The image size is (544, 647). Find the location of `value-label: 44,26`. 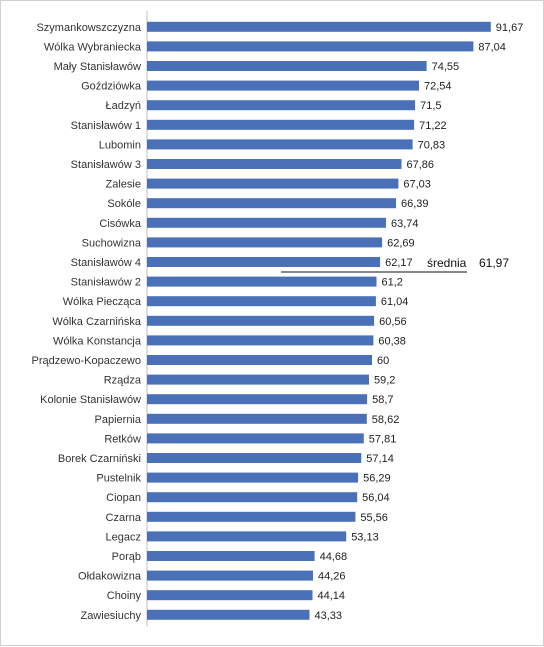

value-label: 44,26 is located at coordinates (332, 577).